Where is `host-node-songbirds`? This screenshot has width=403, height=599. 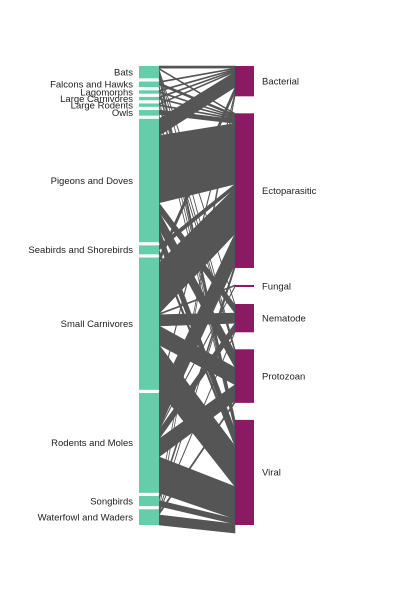 host-node-songbirds is located at coordinates (149, 501).